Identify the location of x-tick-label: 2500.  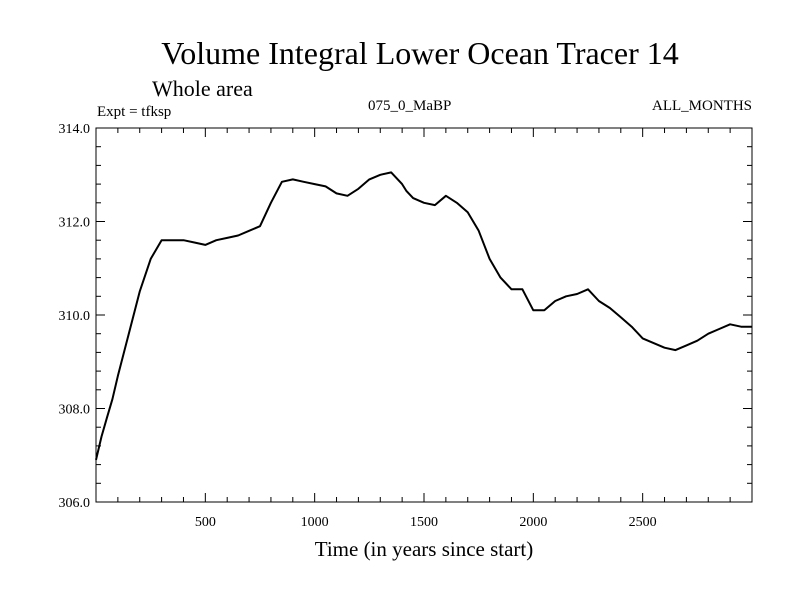
(643, 522).